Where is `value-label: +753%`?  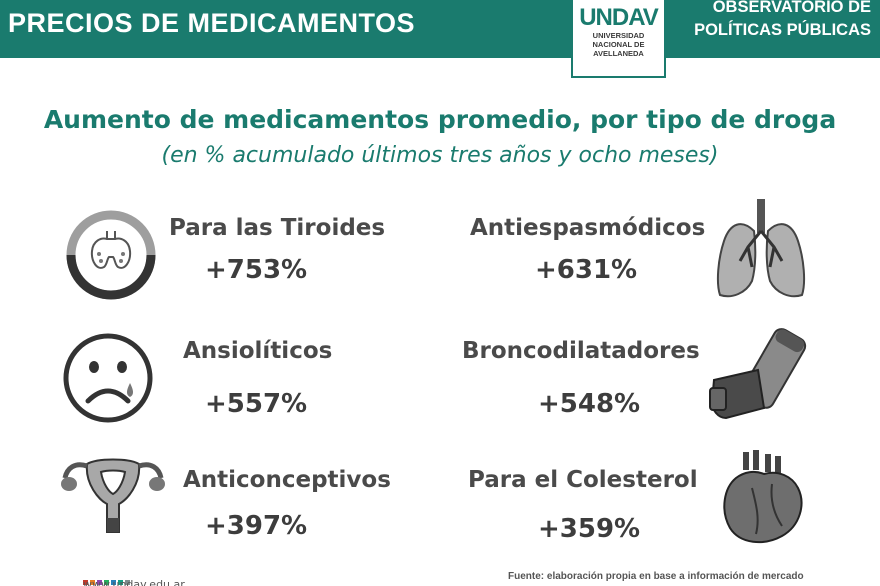 value-label: +753% is located at coordinates (256, 270).